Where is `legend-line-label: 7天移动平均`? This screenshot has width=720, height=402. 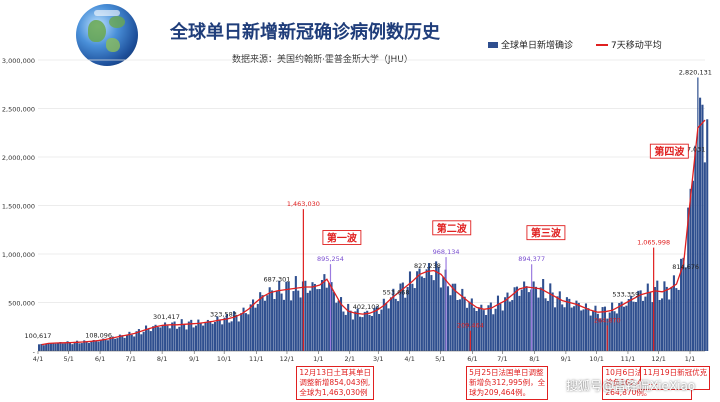
legend-line-label: 7天移动平均 is located at coordinates (636, 46).